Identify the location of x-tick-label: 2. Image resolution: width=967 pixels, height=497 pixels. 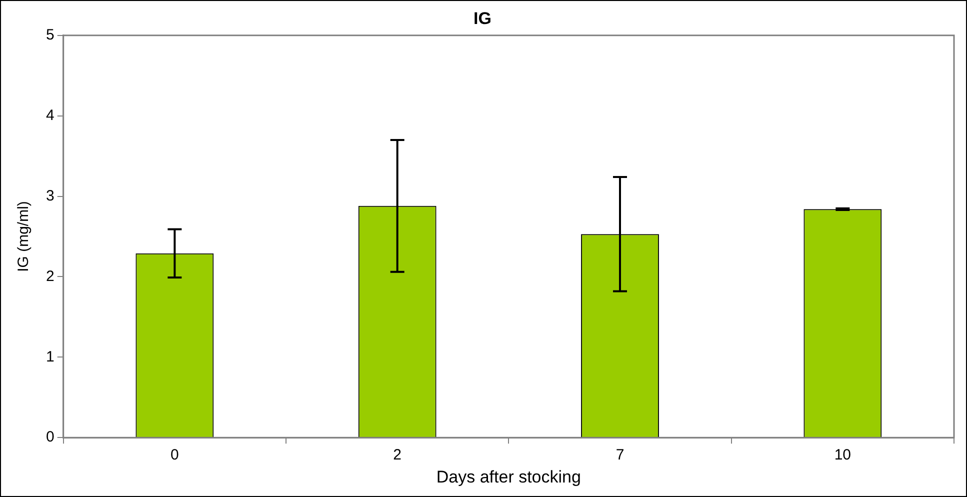
(397, 455).